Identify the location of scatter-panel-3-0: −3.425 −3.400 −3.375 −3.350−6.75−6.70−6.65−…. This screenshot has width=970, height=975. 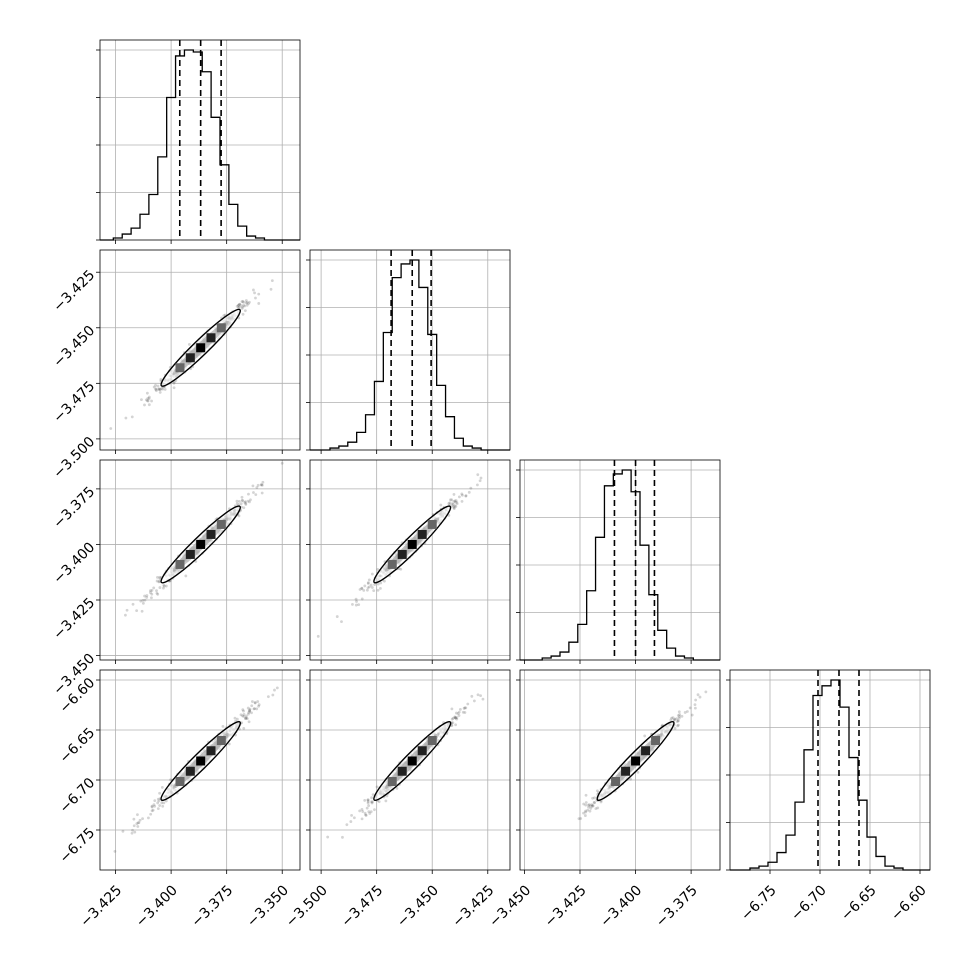
(179, 799).